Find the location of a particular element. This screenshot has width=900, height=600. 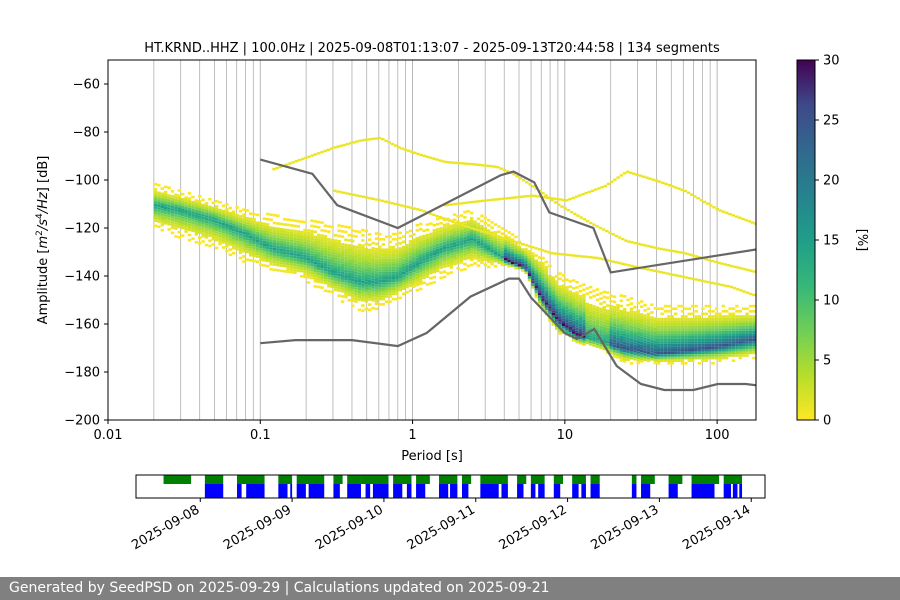

y-axis-label-part: / is located at coordinates (43, 227).